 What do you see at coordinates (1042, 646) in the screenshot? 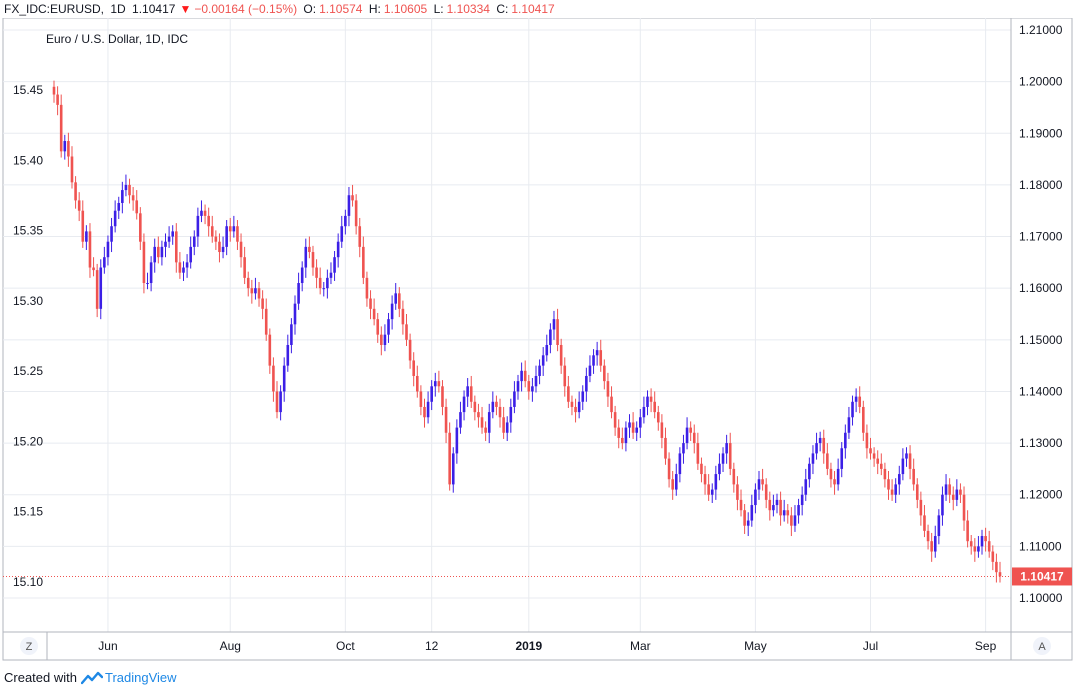
I see `auto-scale-right-button: A` at bounding box center [1042, 646].